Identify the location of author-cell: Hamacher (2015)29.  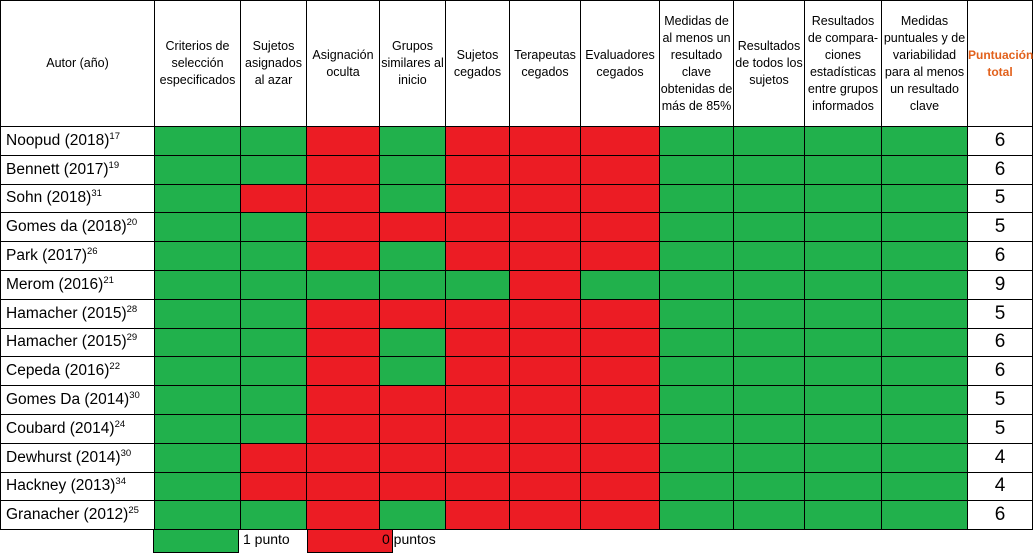
(77, 342).